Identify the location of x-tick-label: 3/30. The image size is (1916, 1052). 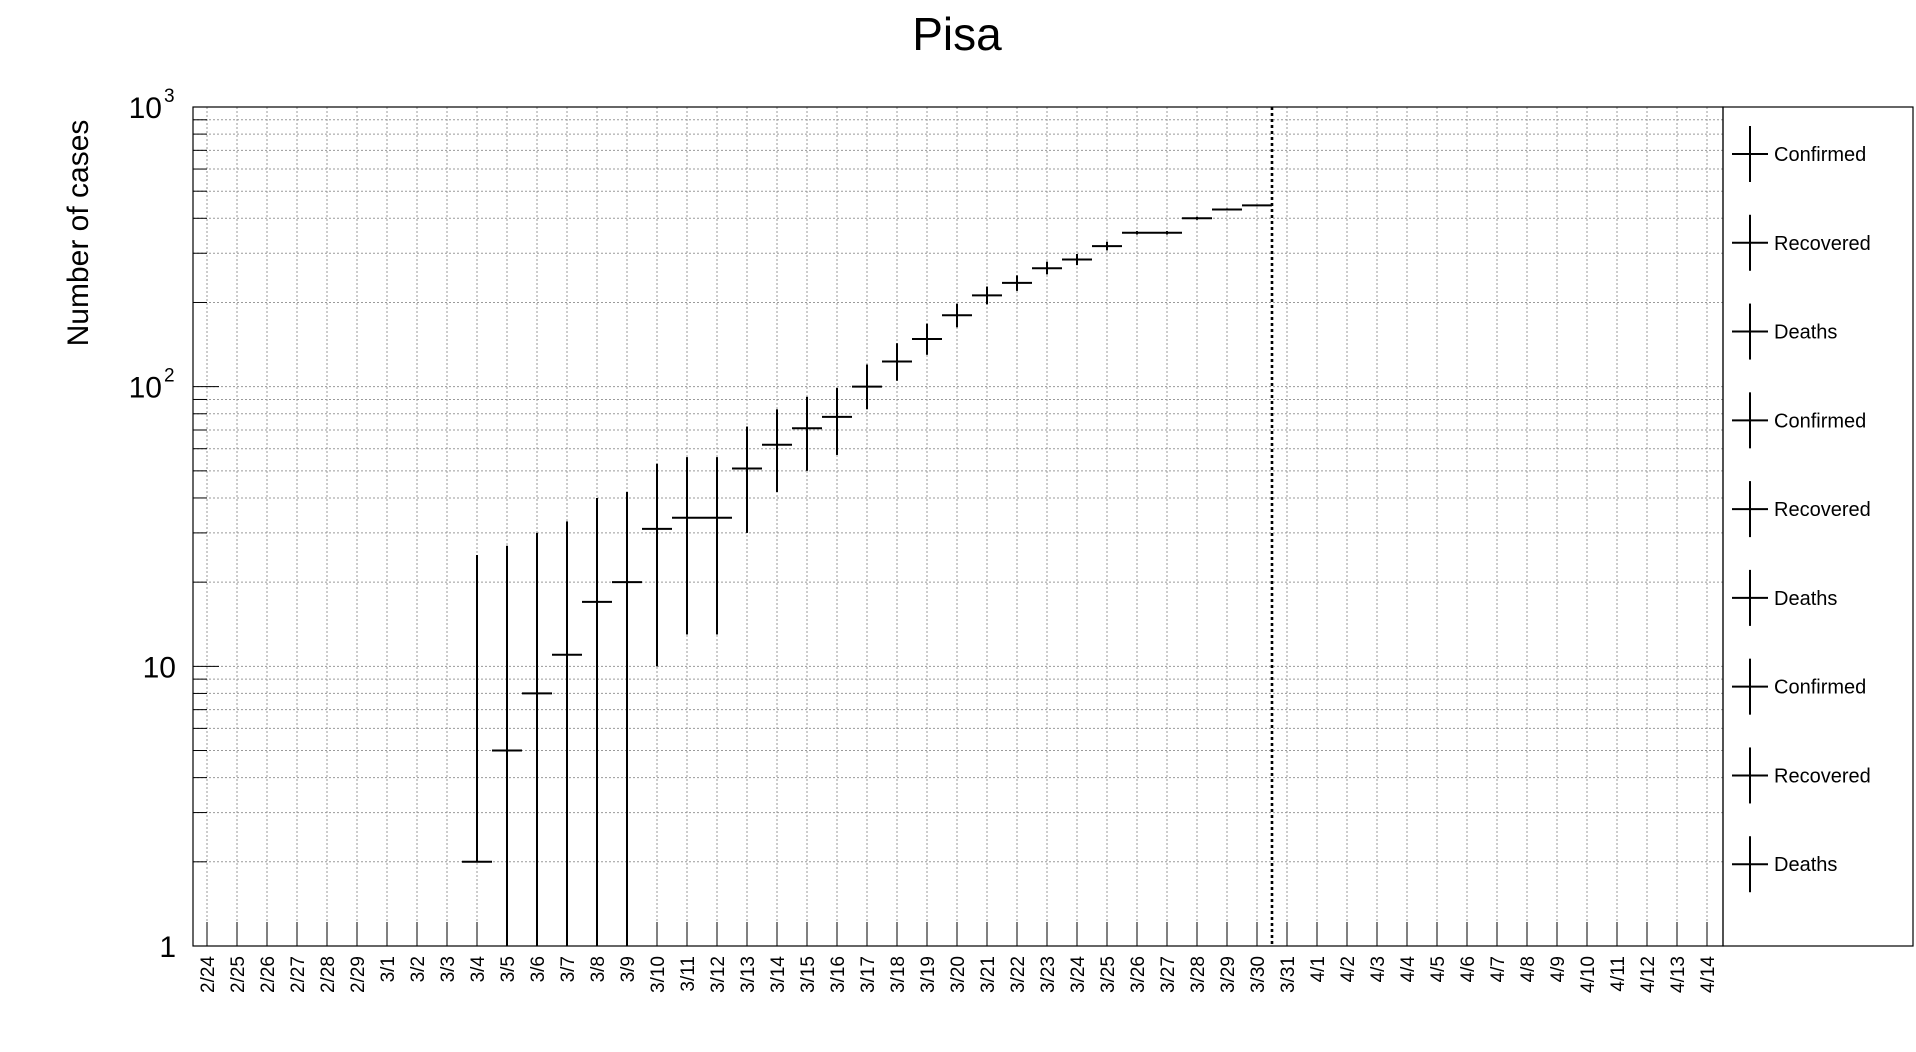
(1258, 974).